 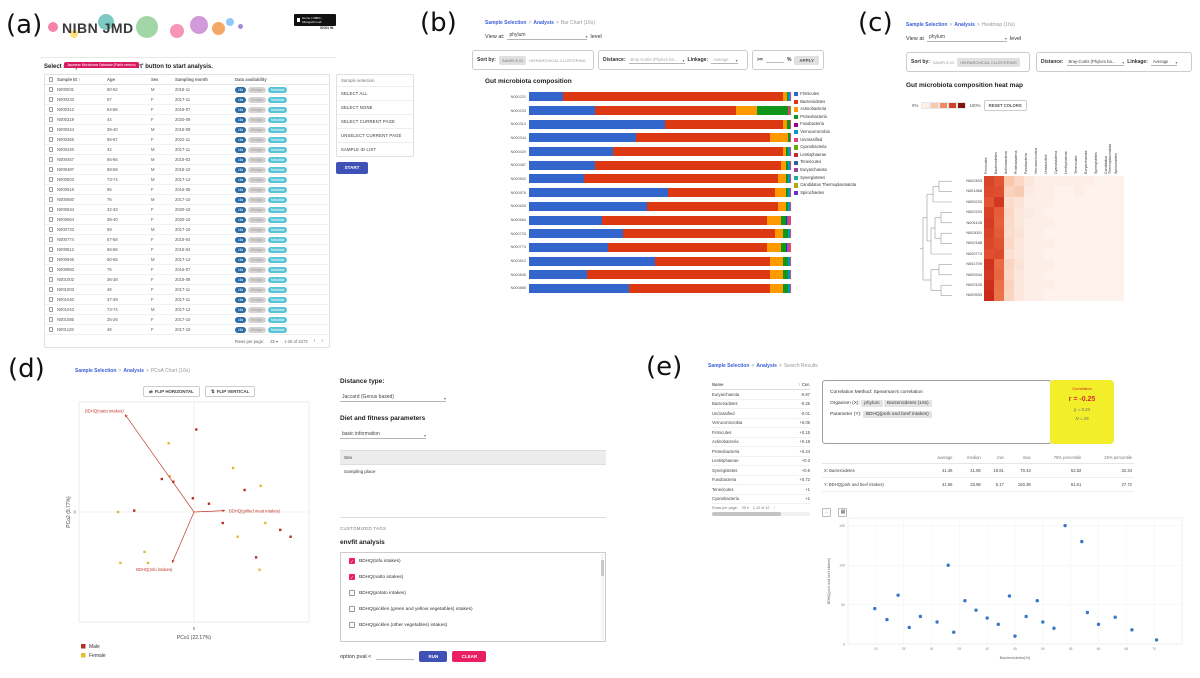 I want to click on result-row: Unclassified -0.01, so click(x=761, y=414).